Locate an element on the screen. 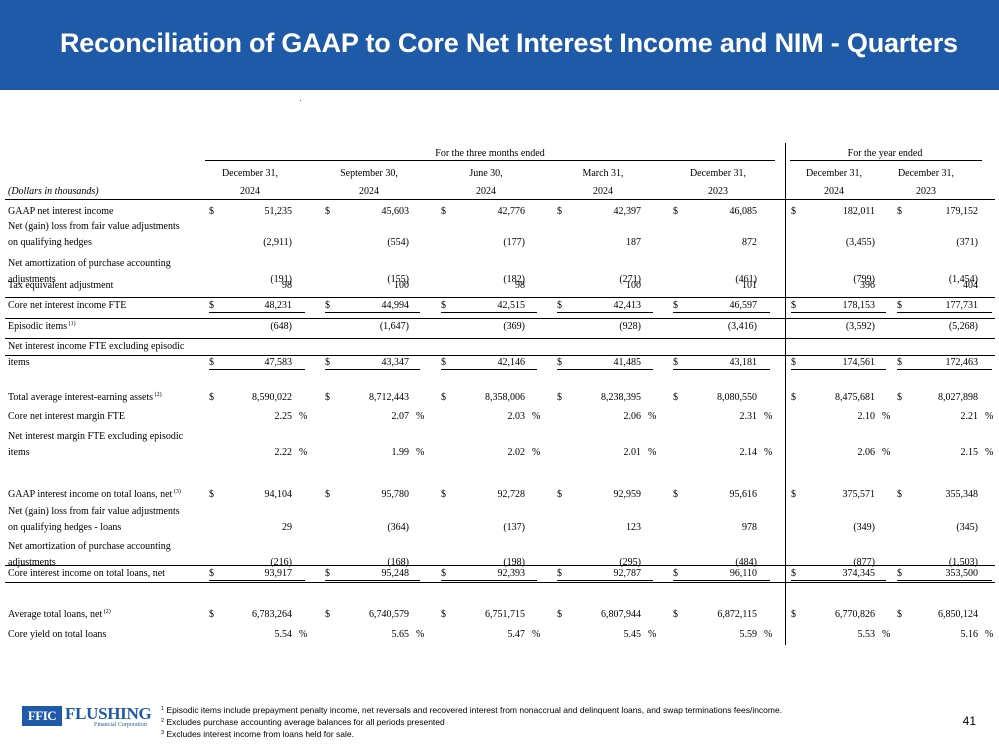 This screenshot has width=999, height=750. table-cell: 5.45 is located at coordinates (632, 634).